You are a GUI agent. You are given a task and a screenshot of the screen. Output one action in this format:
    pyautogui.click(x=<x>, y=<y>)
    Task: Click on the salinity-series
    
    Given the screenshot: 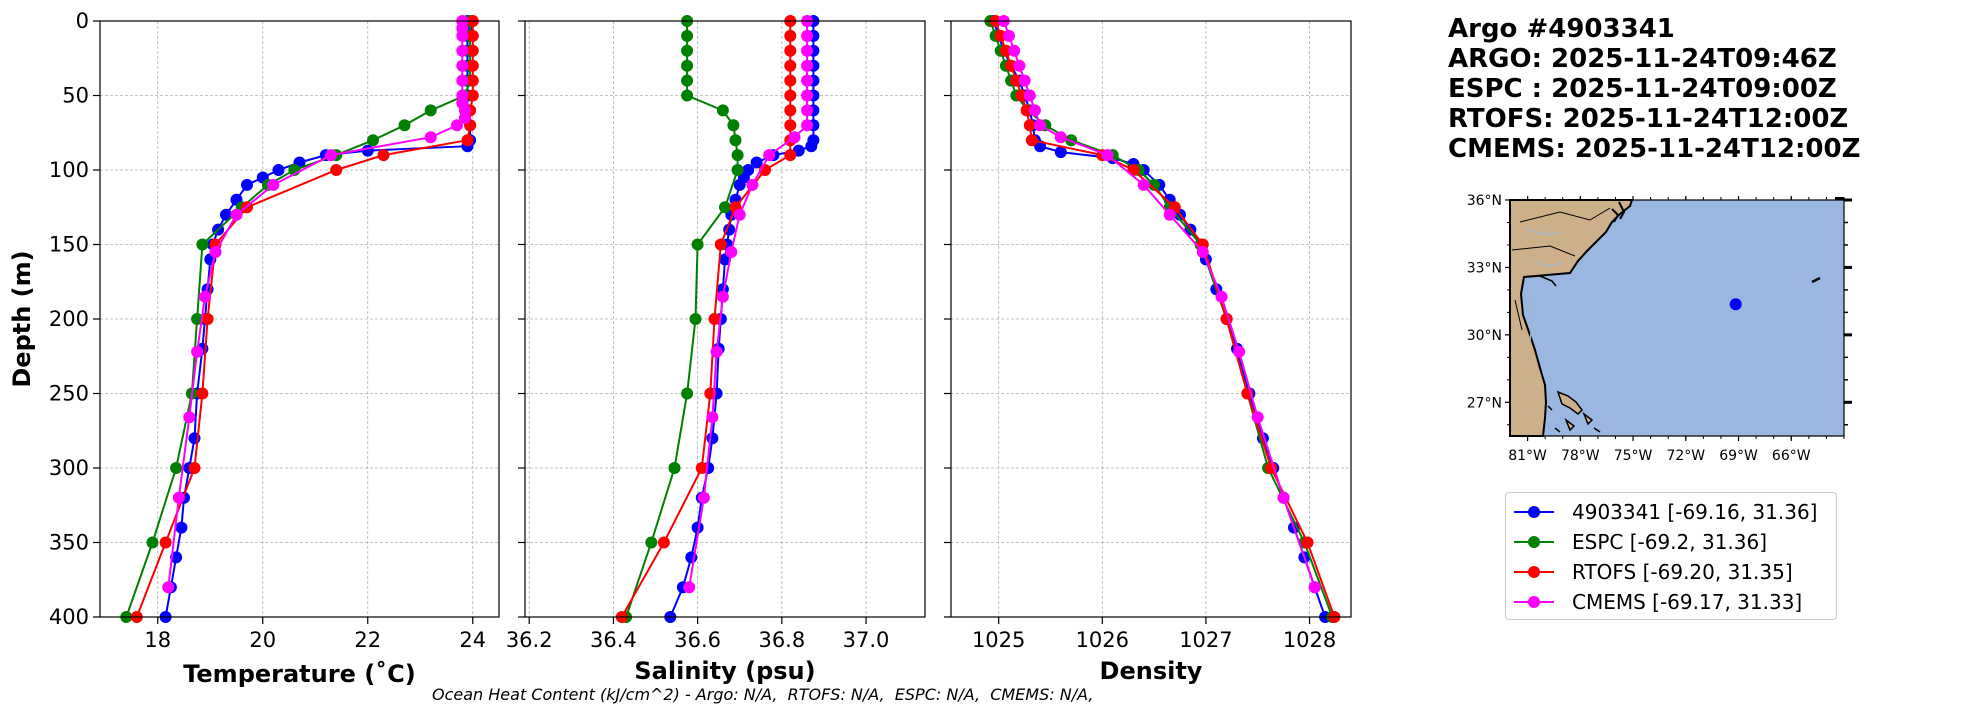 What is the action you would take?
    pyautogui.click(x=717, y=319)
    